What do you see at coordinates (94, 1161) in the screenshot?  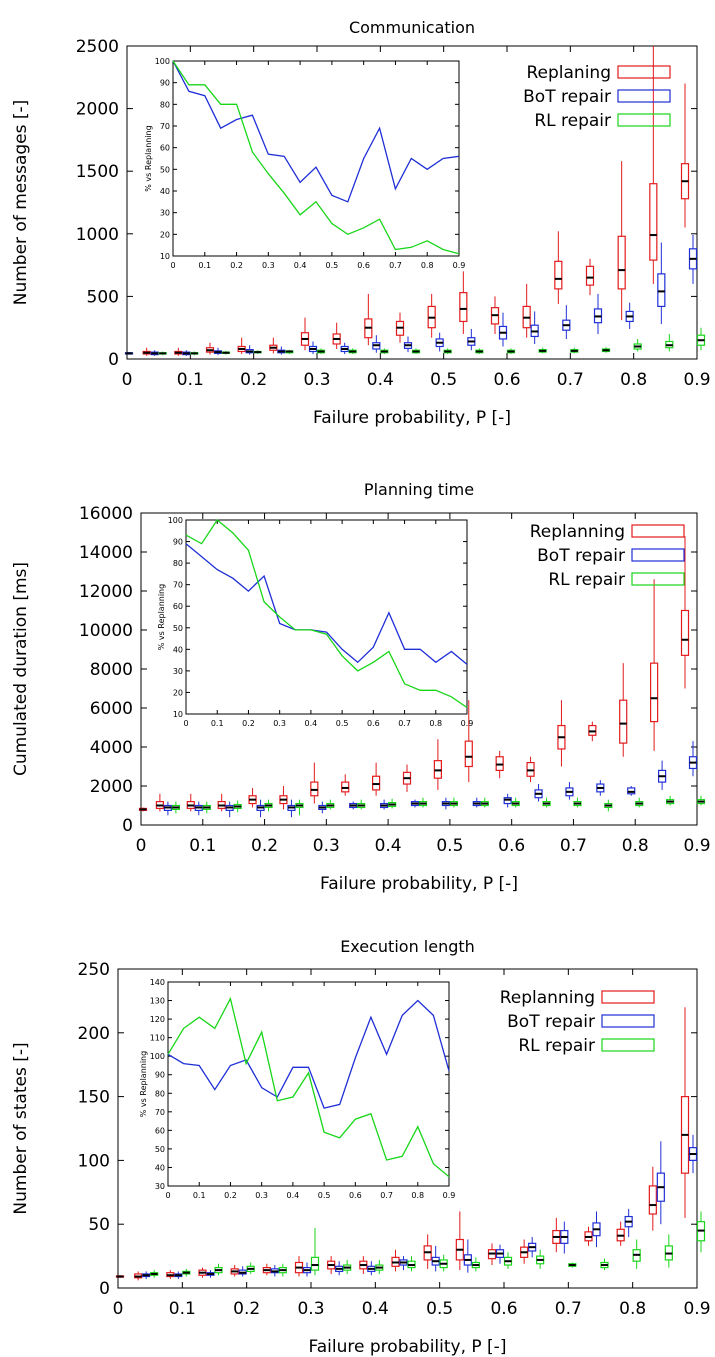 I see `y-tick-label: 100` at bounding box center [94, 1161].